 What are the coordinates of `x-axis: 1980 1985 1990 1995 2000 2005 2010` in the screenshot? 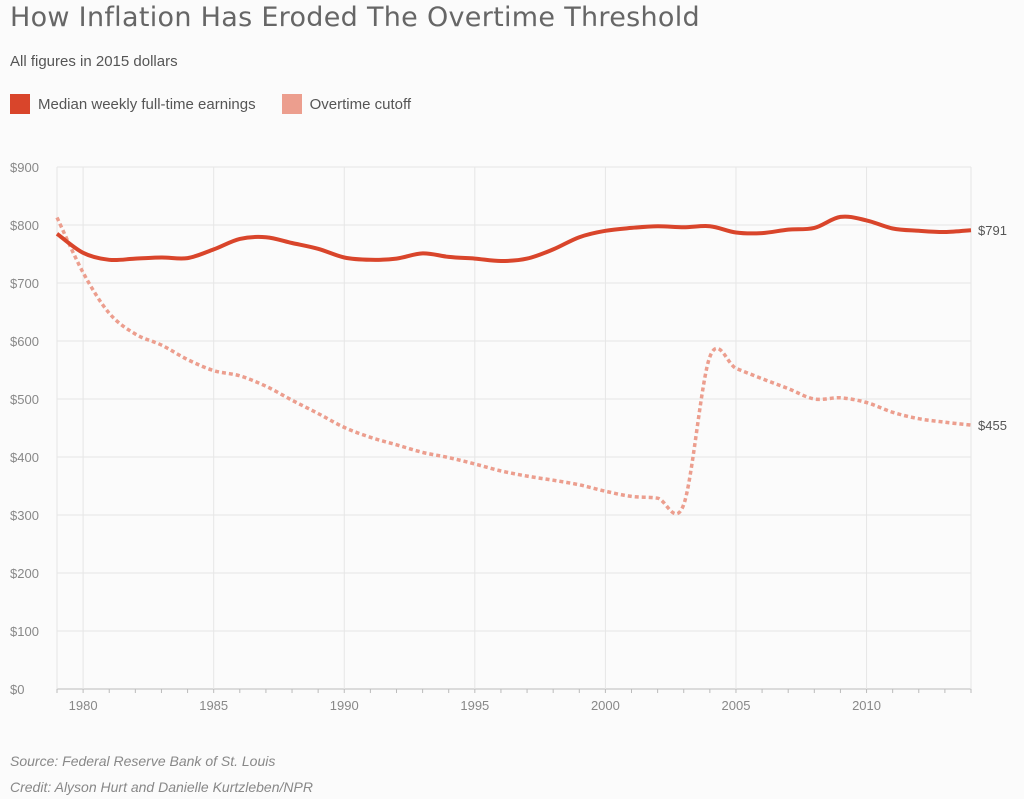 It's located at (514, 701).